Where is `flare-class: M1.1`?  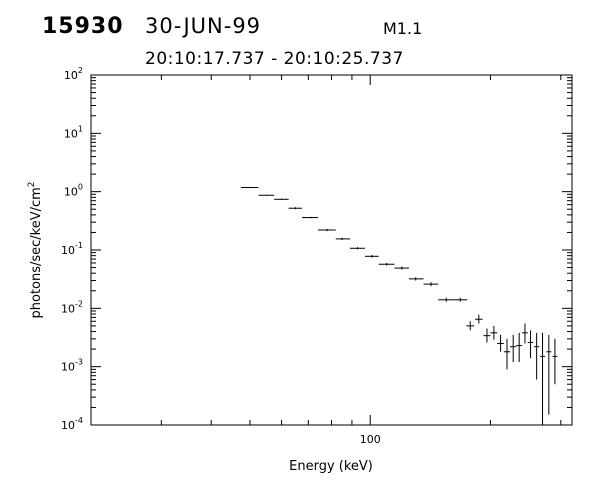
flare-class: M1.1 is located at coordinates (403, 28).